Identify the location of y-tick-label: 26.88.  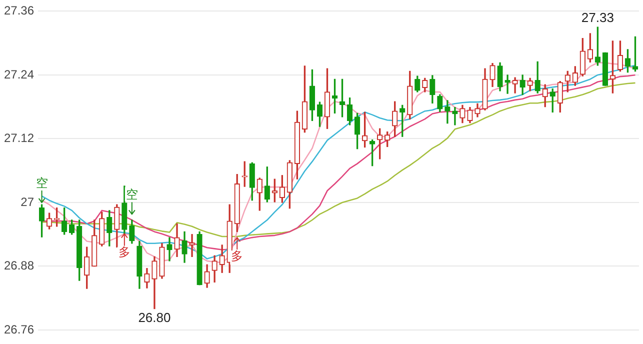
(19, 265).